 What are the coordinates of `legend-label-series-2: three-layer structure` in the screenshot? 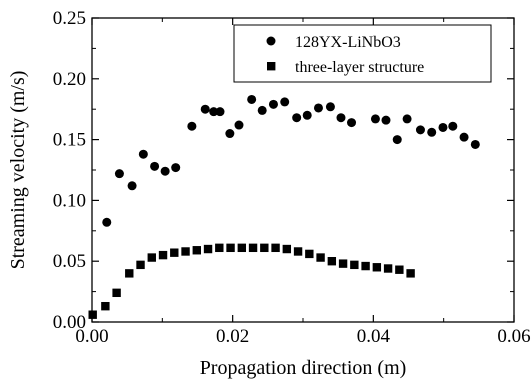 It's located at (359, 67).